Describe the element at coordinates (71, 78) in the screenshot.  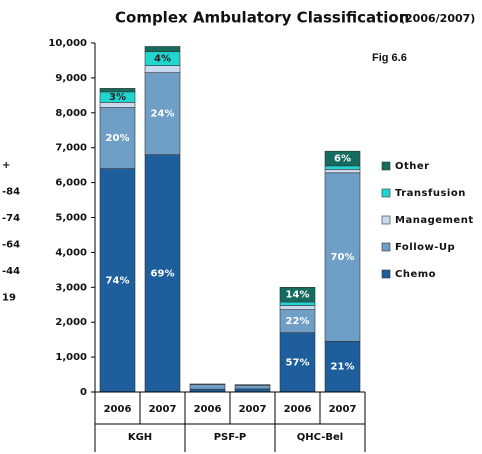
I see `y-tick-label: 9,000` at that location.